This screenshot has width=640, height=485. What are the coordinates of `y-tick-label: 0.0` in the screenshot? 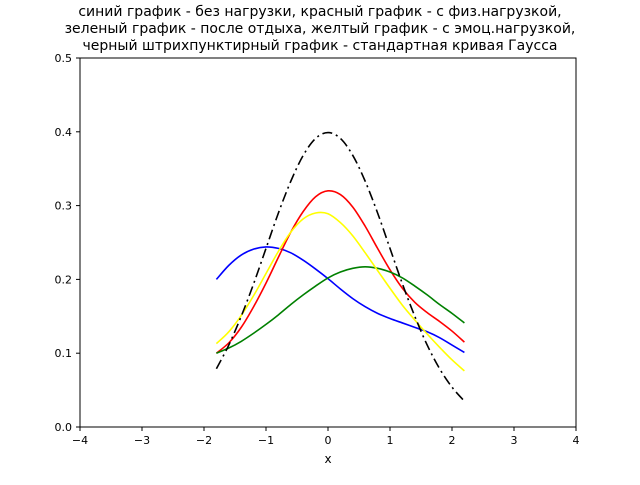 It's located at (64, 427).